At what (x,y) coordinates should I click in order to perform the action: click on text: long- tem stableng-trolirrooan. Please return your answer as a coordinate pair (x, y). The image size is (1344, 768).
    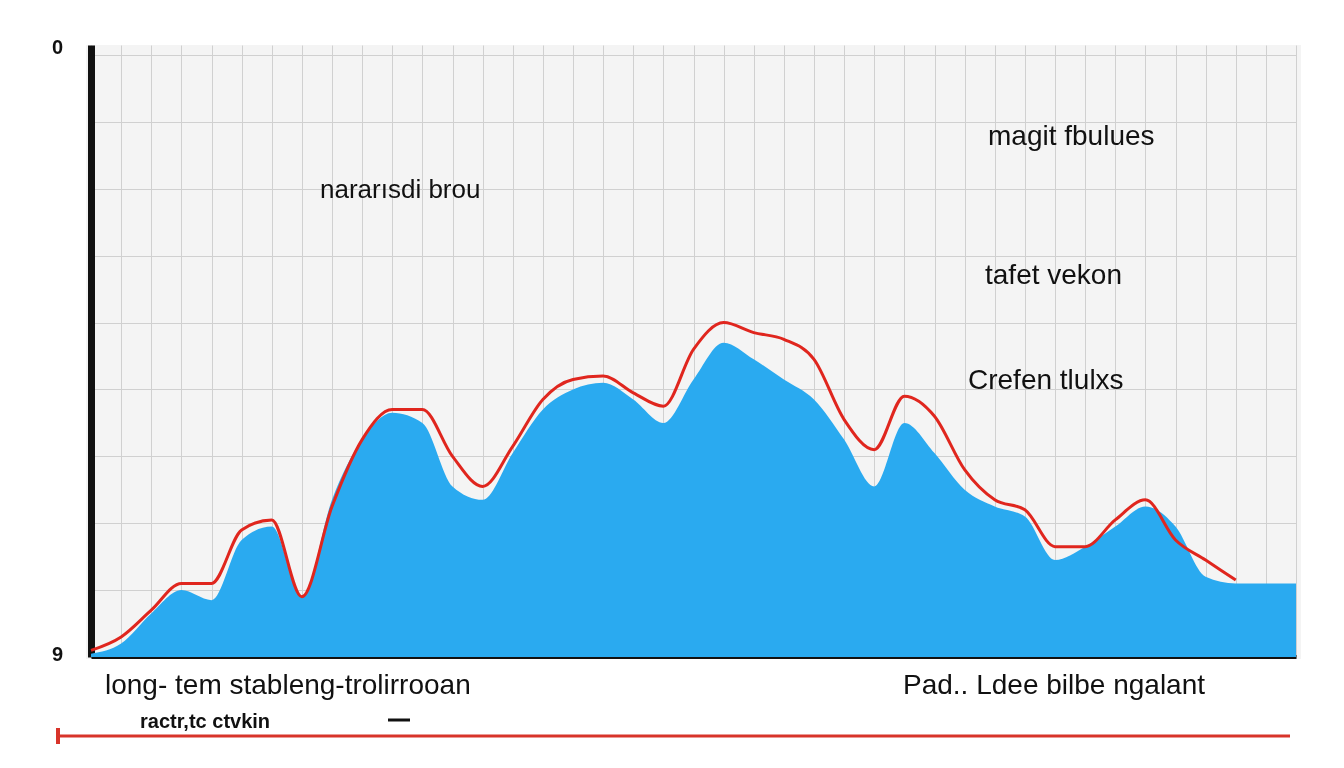
    Looking at the image, I should click on (288, 684).